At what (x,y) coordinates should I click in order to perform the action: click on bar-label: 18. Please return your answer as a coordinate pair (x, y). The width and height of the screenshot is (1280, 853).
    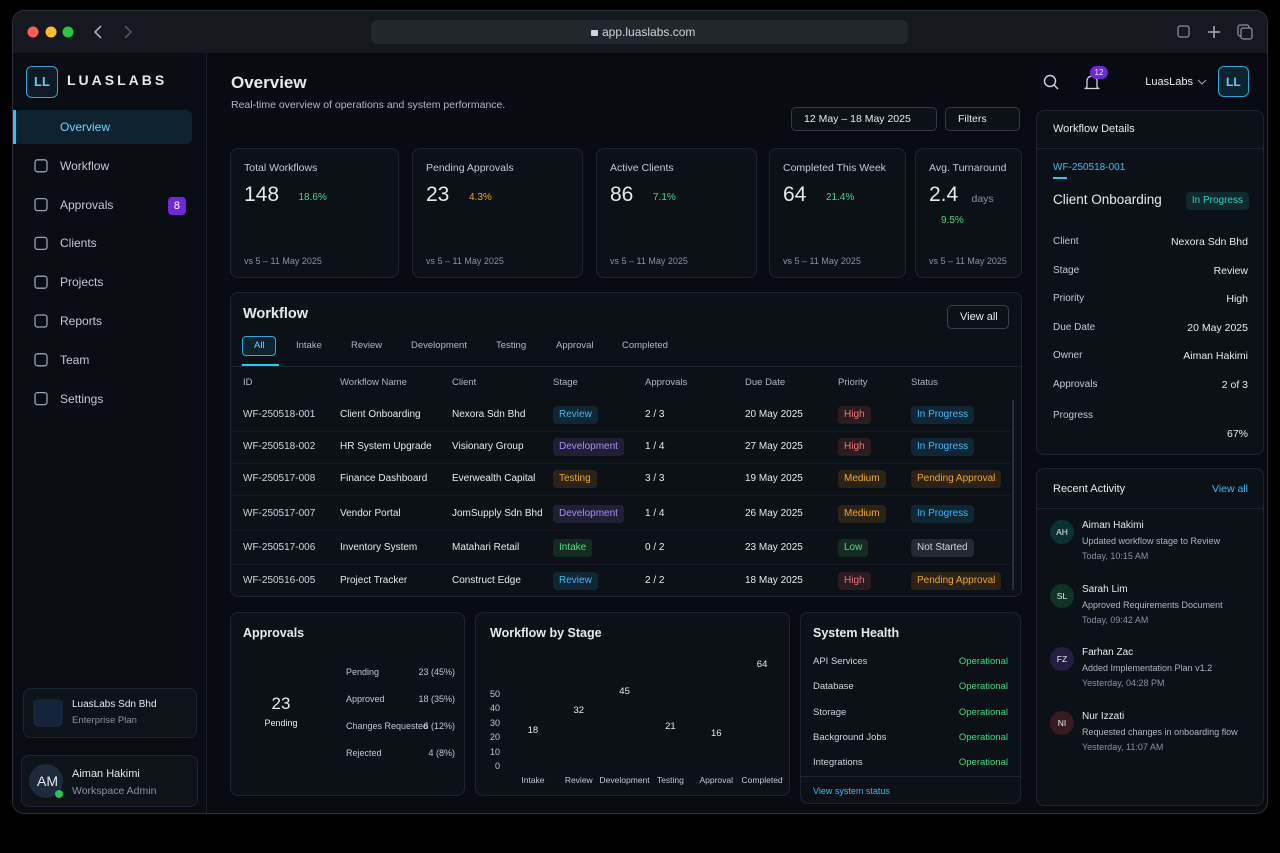
    Looking at the image, I should click on (533, 731).